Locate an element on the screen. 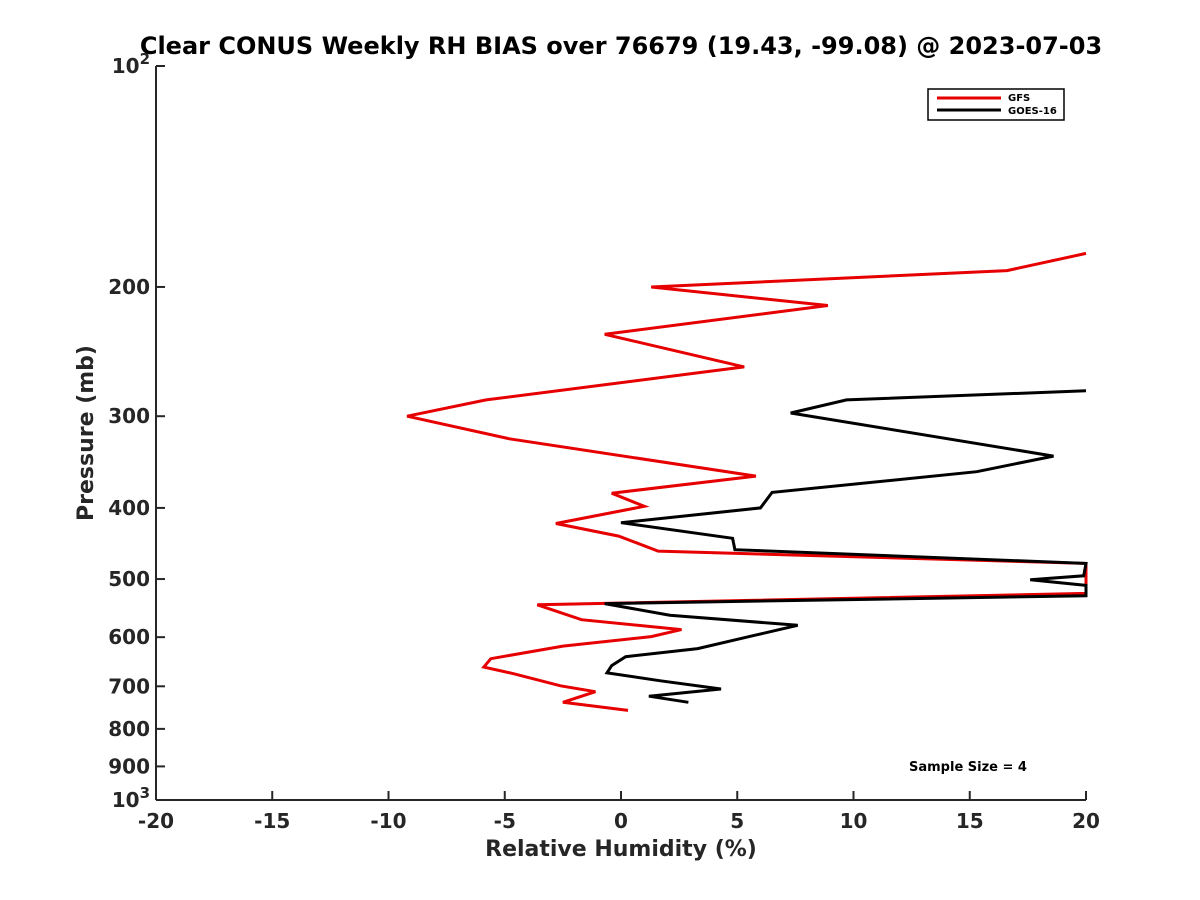  y-tick-label: 300 is located at coordinates (129, 416).